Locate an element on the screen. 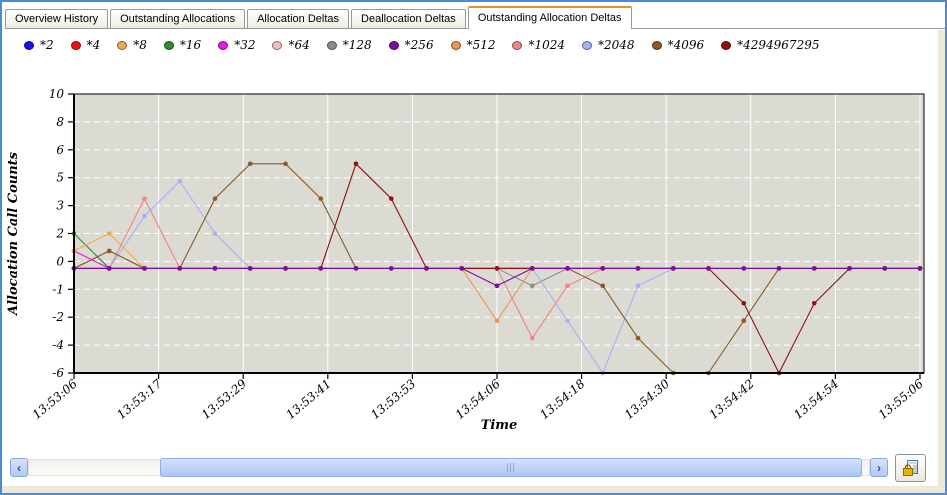  right-margin-strip is located at coordinates (941, 261).